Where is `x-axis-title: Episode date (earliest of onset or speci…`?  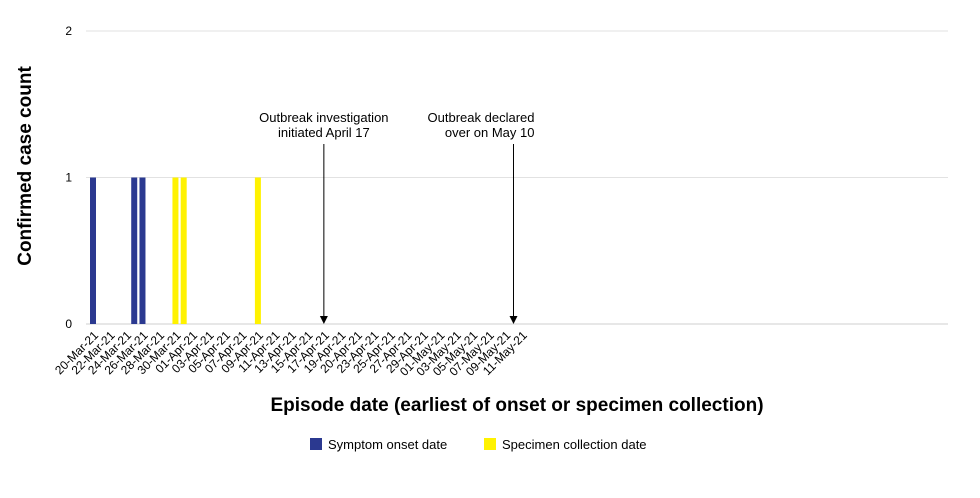
x-axis-title: Episode date (earliest of onset or speci… is located at coordinates (516, 405).